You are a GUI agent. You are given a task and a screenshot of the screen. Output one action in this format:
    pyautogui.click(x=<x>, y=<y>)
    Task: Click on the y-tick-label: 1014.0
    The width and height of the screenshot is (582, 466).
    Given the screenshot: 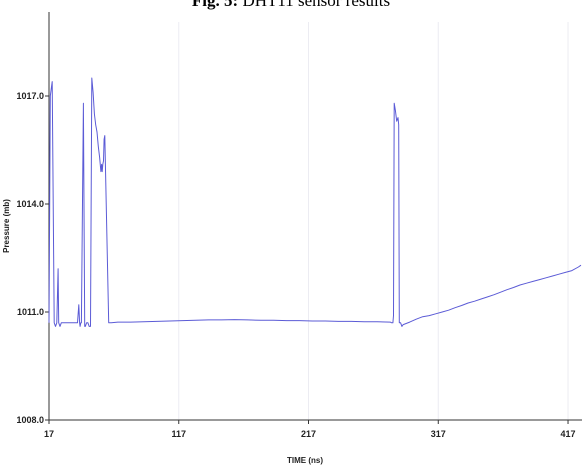 What is the action you would take?
    pyautogui.click(x=30, y=204)
    